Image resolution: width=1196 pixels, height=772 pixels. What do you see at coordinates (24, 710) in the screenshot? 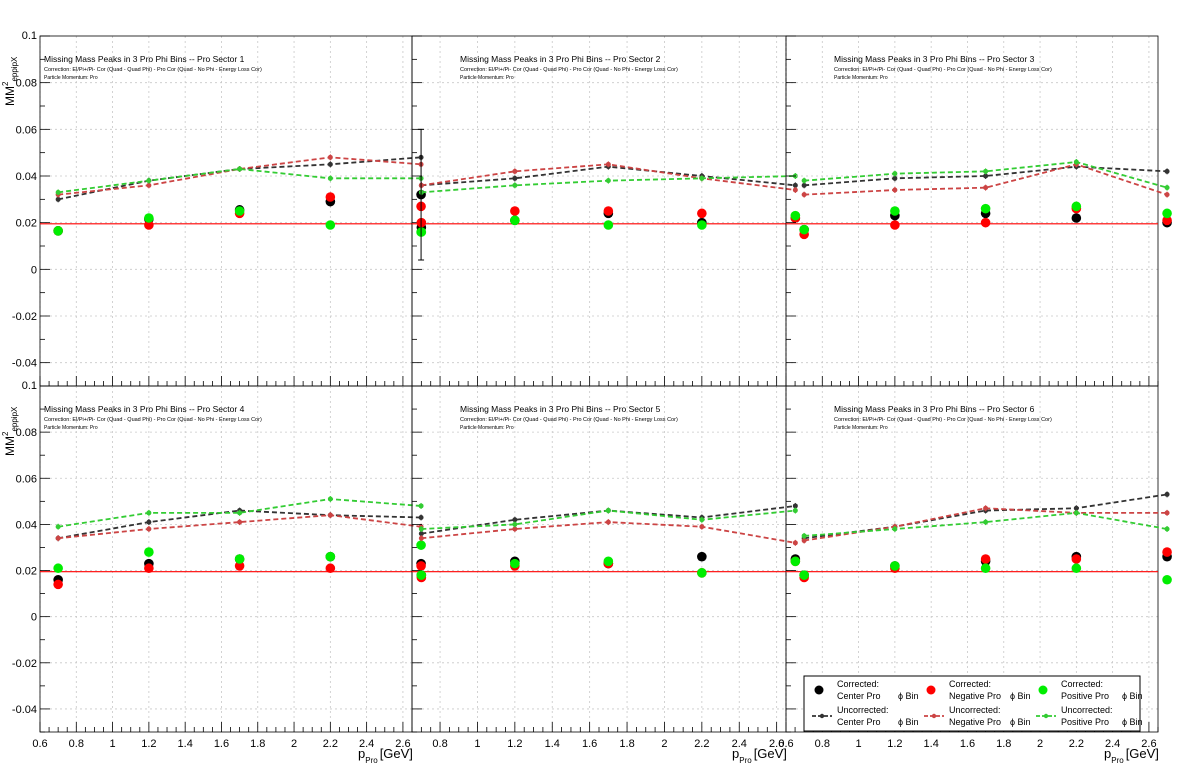
I see `y-tick-label: -0.04` at bounding box center [24, 710].